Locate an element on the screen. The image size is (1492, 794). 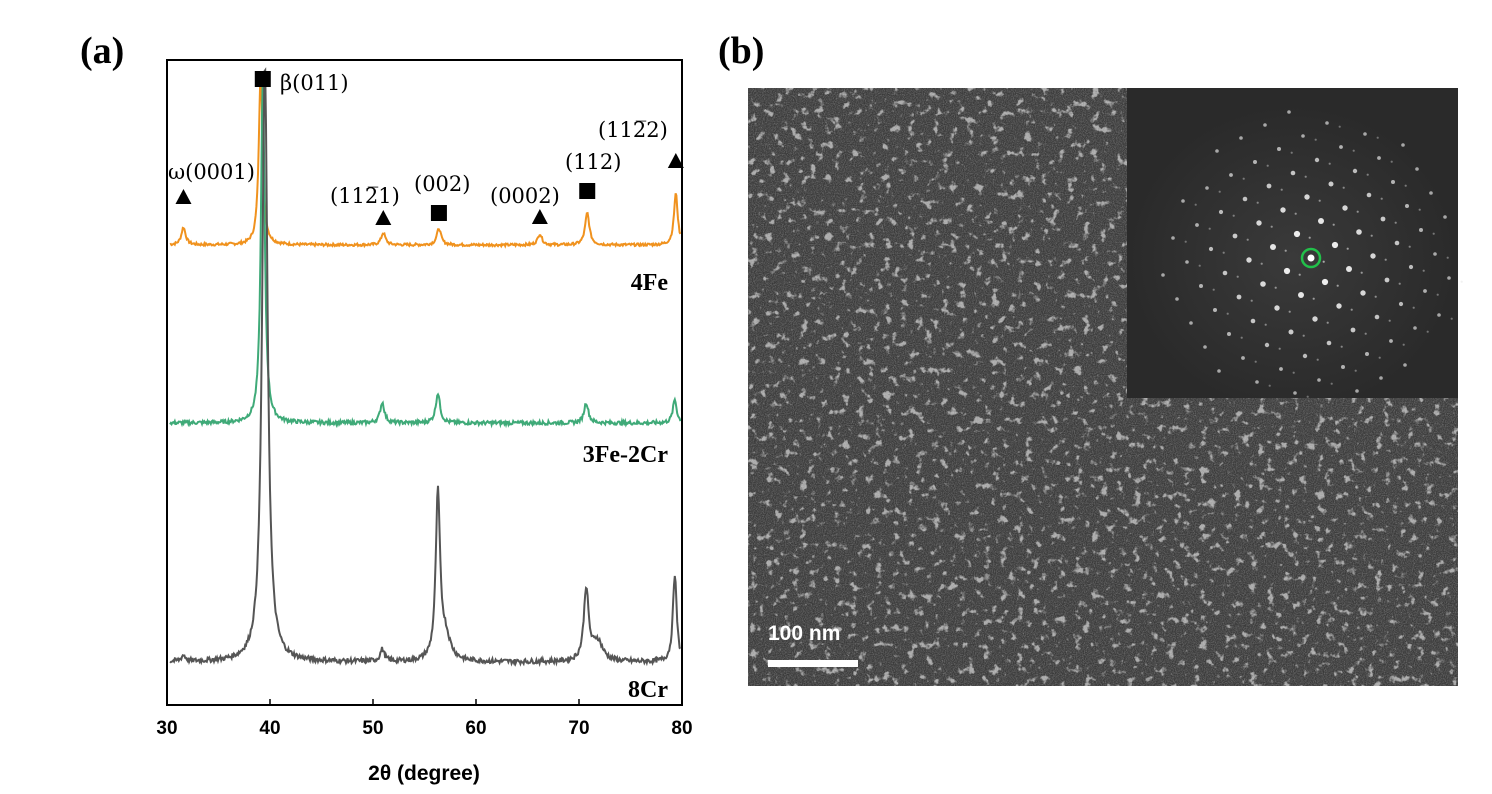
peak-annotation-label: β(011) is located at coordinates (314, 83).